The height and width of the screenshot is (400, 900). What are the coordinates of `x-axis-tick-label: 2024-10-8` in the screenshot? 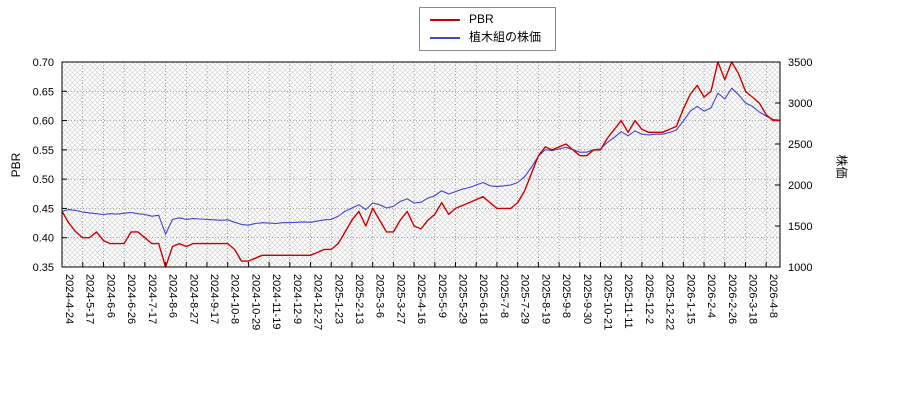 It's located at (235, 299).